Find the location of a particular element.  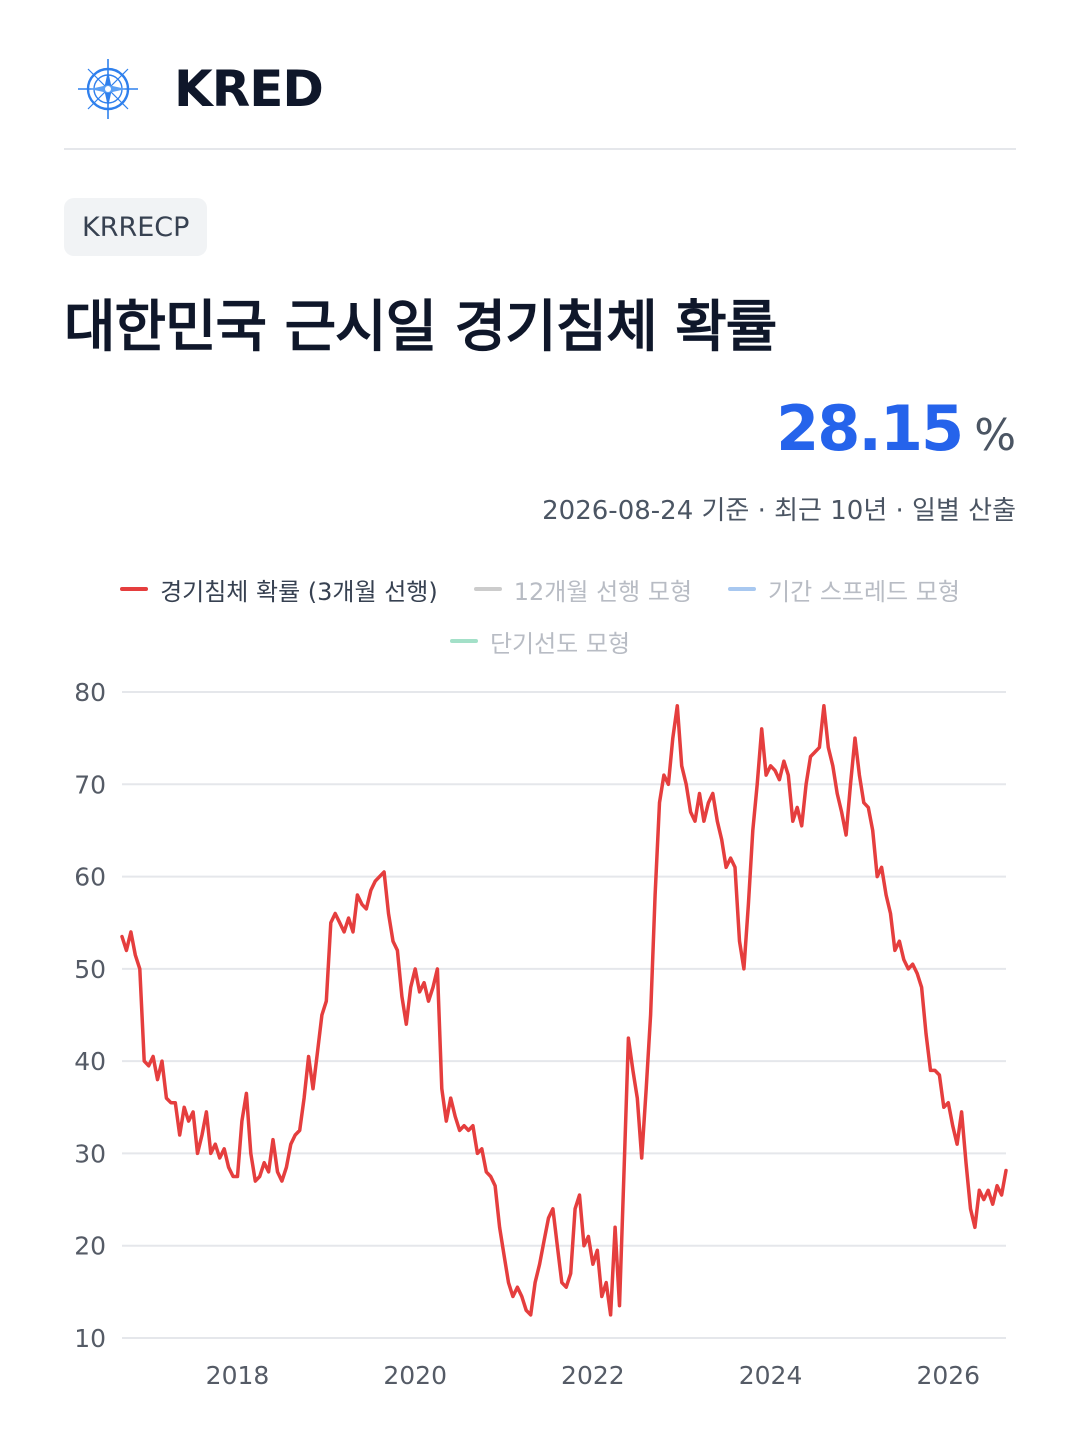

legend-item-3: 단기선도 모형 is located at coordinates (540, 642).